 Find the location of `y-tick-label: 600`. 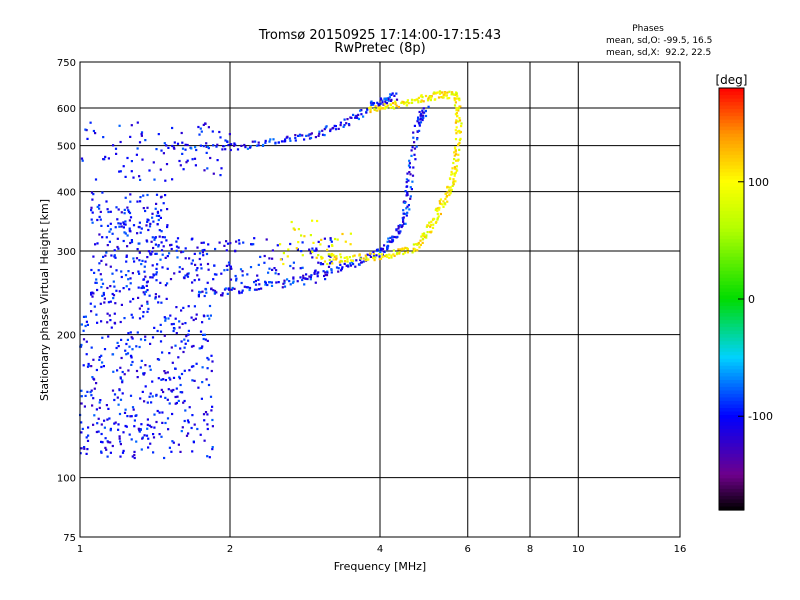

y-tick-label: 600 is located at coordinates (66, 109).